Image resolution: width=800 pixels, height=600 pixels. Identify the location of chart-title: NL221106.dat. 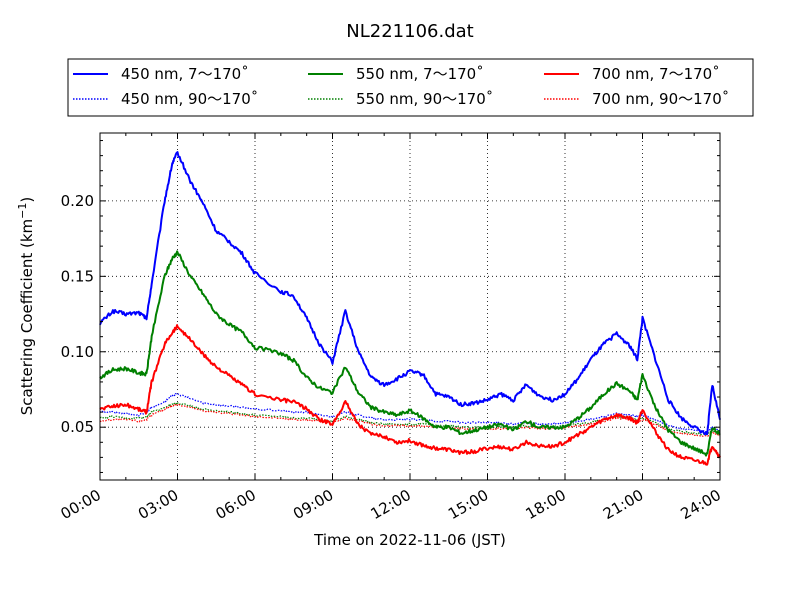
(409, 31).